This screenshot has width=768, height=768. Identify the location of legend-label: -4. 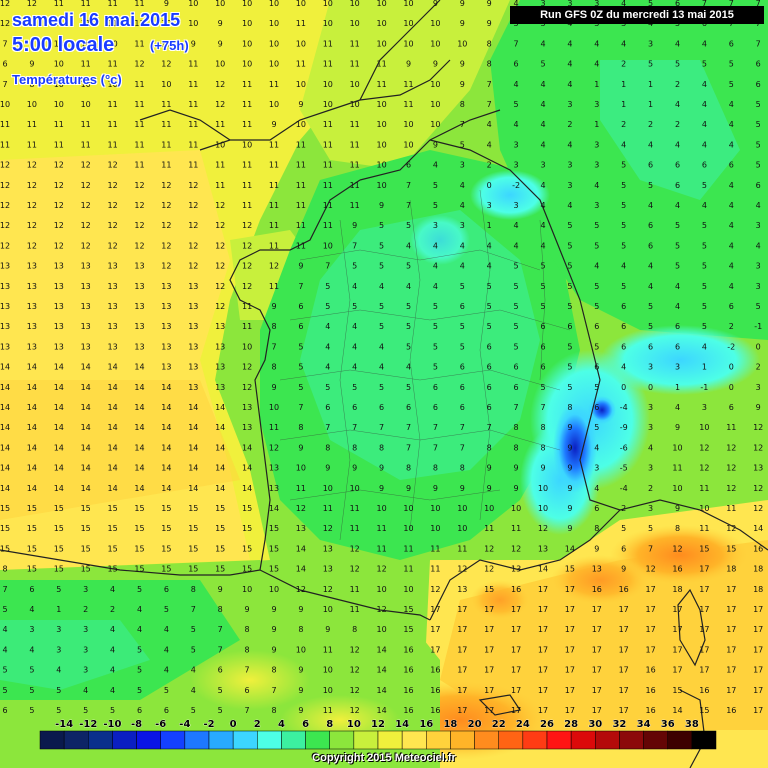
(184, 724).